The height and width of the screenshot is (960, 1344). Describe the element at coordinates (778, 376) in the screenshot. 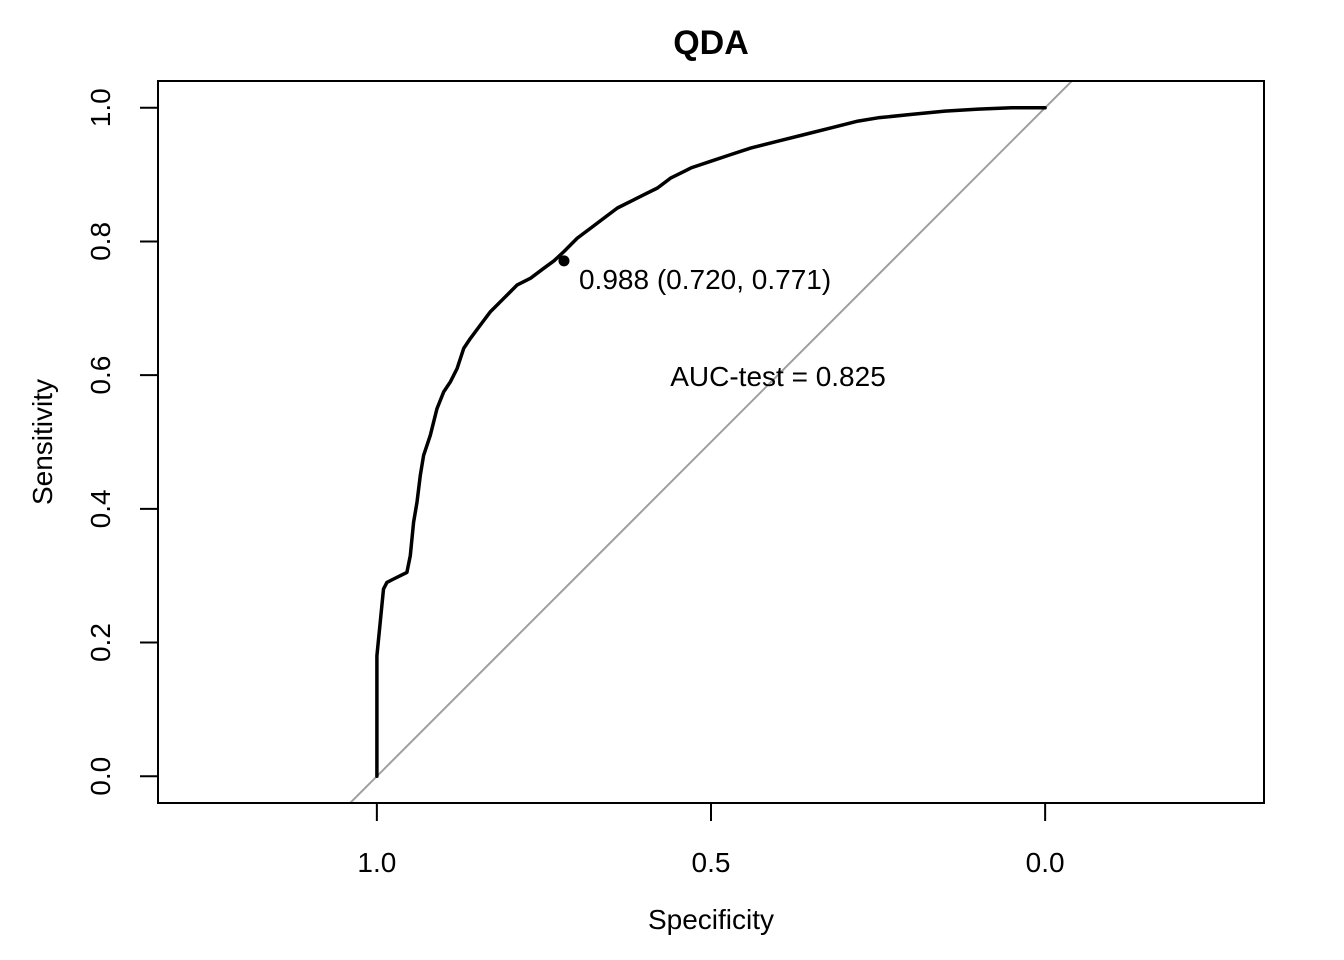

I see `auc-annotation: AUC-test = 0.825` at that location.